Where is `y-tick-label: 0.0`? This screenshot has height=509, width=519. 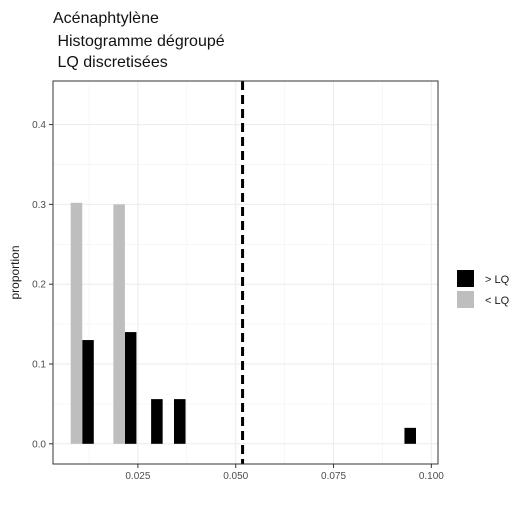
y-tick-label: 0.0 is located at coordinates (39, 444).